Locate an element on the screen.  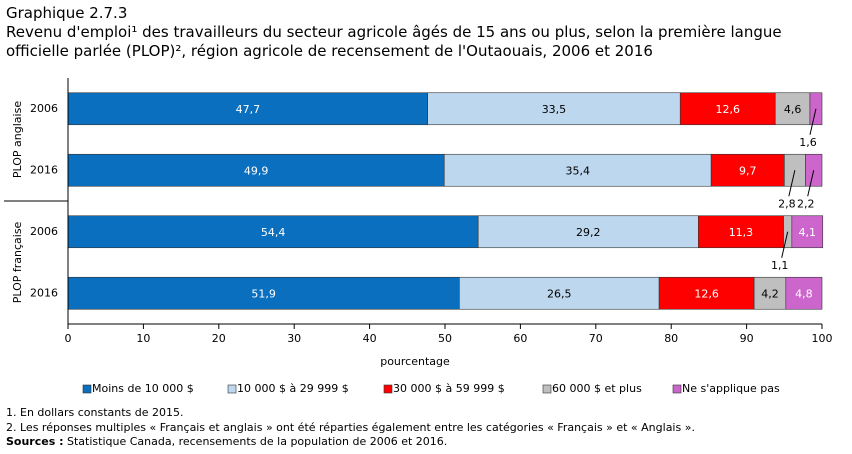
value-label: 26,5 is located at coordinates (559, 293).